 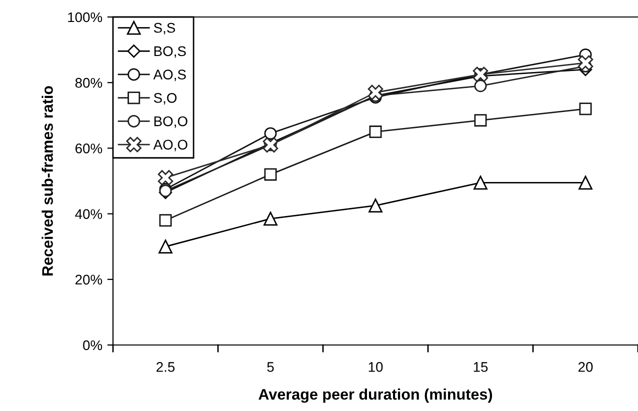 What do you see at coordinates (375, 367) in the screenshot?
I see `x-tick-label: 10` at bounding box center [375, 367].